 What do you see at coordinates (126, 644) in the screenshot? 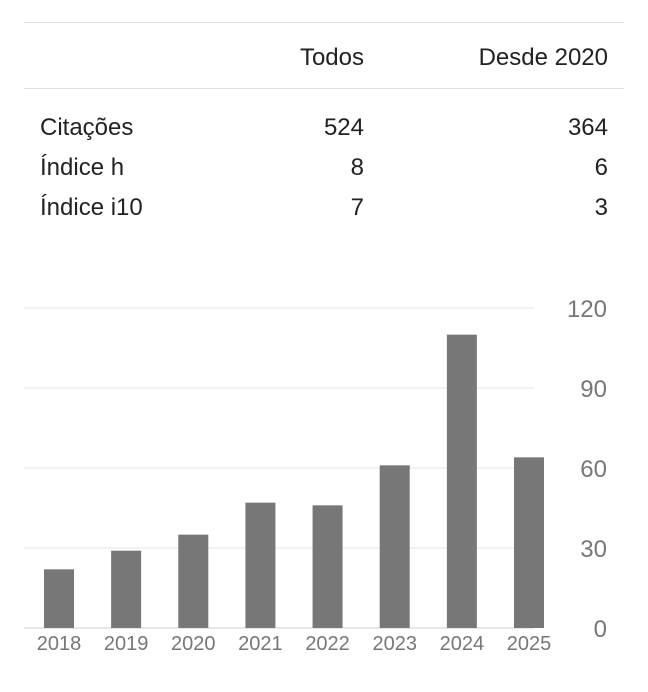
I see `x-tick-label: 2019` at bounding box center [126, 644].